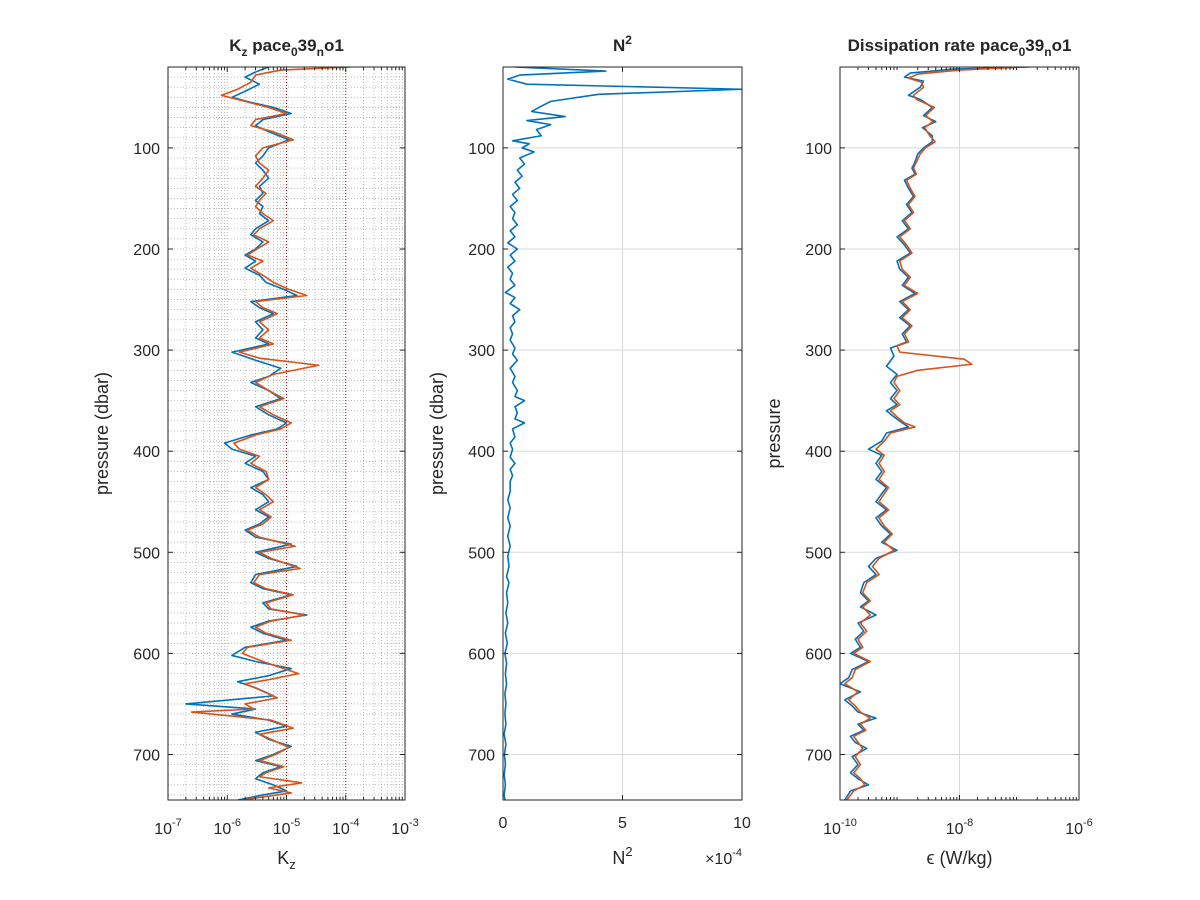 This screenshot has height=900, width=1200. Describe the element at coordinates (960, 47) in the screenshot. I see `panel-title: Dissipation rate pace039no1` at that location.